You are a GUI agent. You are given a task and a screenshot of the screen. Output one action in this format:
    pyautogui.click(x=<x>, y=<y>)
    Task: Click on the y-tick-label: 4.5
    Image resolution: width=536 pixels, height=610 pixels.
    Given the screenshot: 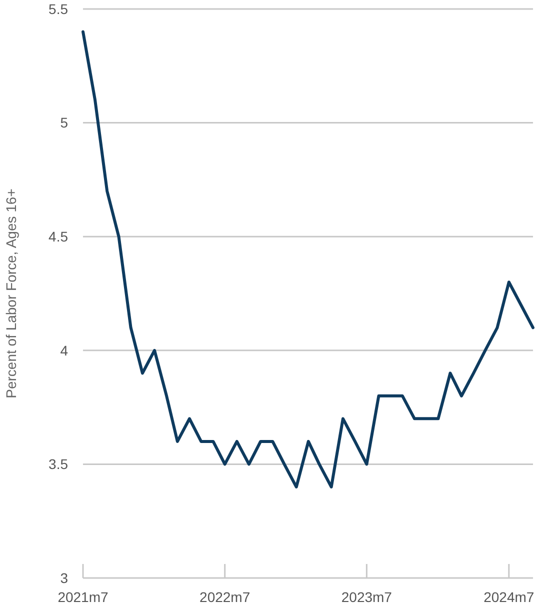 What is the action you would take?
    pyautogui.click(x=58, y=236)
    